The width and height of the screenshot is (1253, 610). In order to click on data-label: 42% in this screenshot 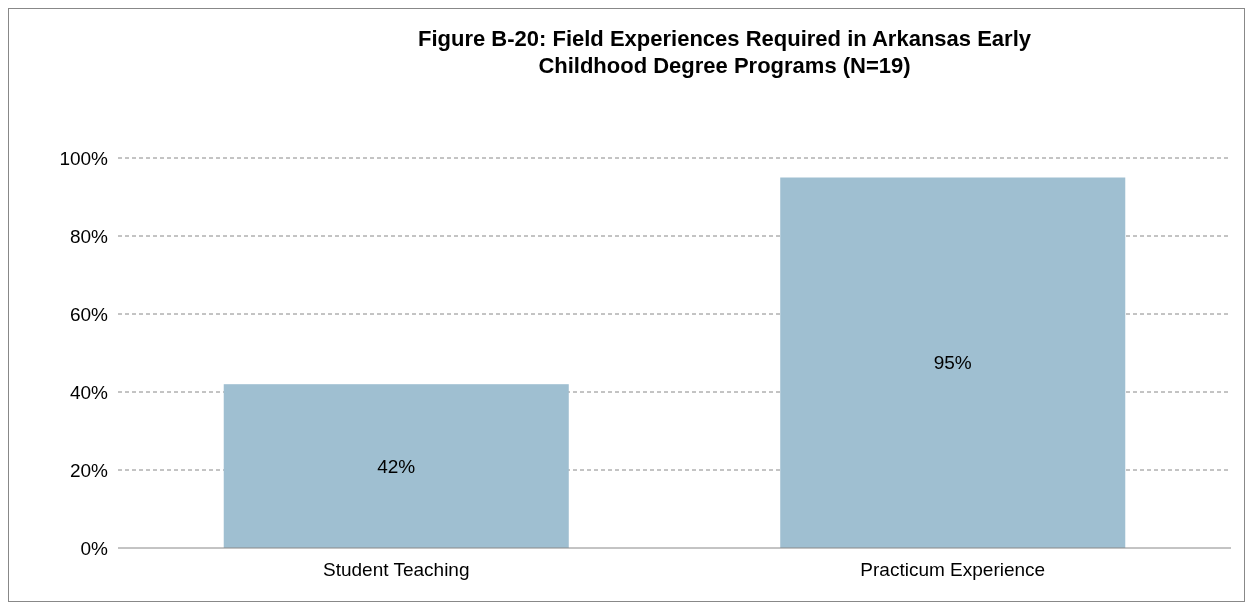, I will do `click(396, 466)`.